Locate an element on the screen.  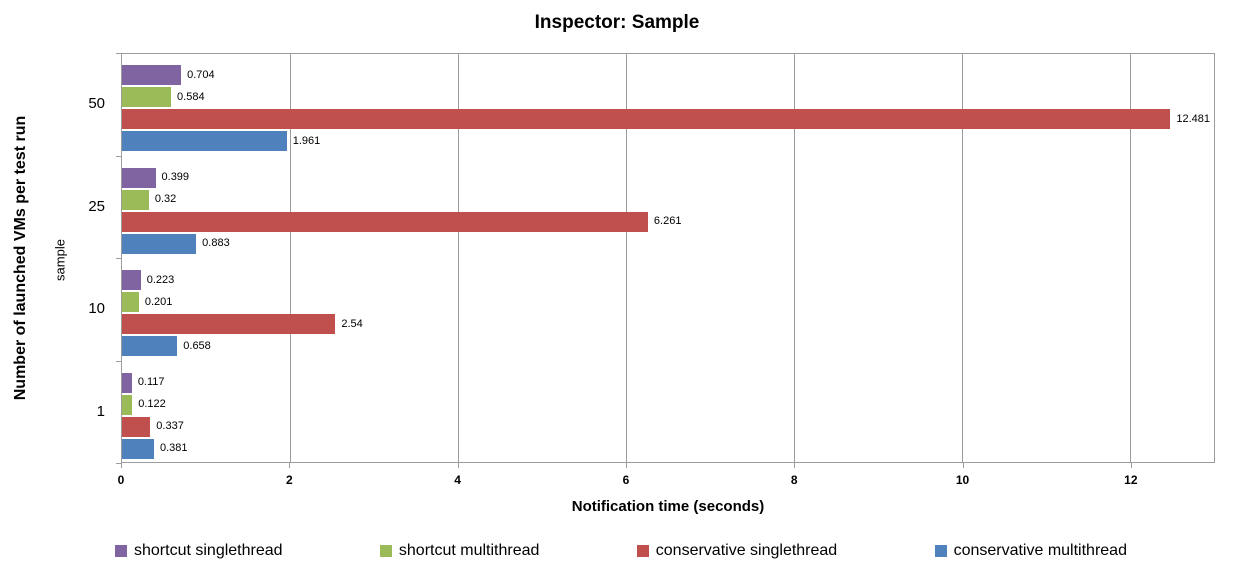
x-axis-tick-label: 12 is located at coordinates (1131, 480).